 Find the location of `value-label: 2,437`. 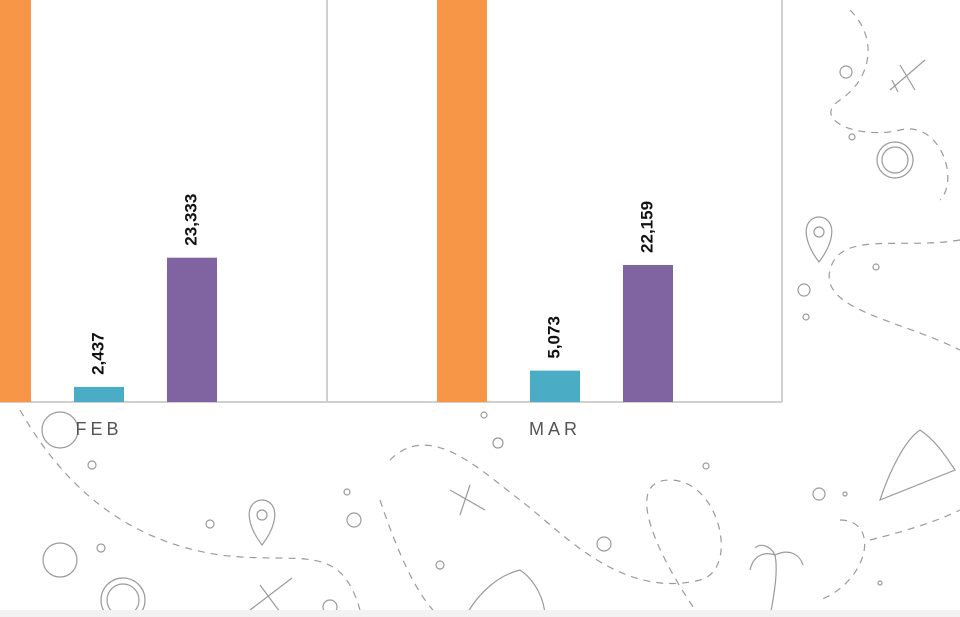

value-label: 2,437 is located at coordinates (97, 353).